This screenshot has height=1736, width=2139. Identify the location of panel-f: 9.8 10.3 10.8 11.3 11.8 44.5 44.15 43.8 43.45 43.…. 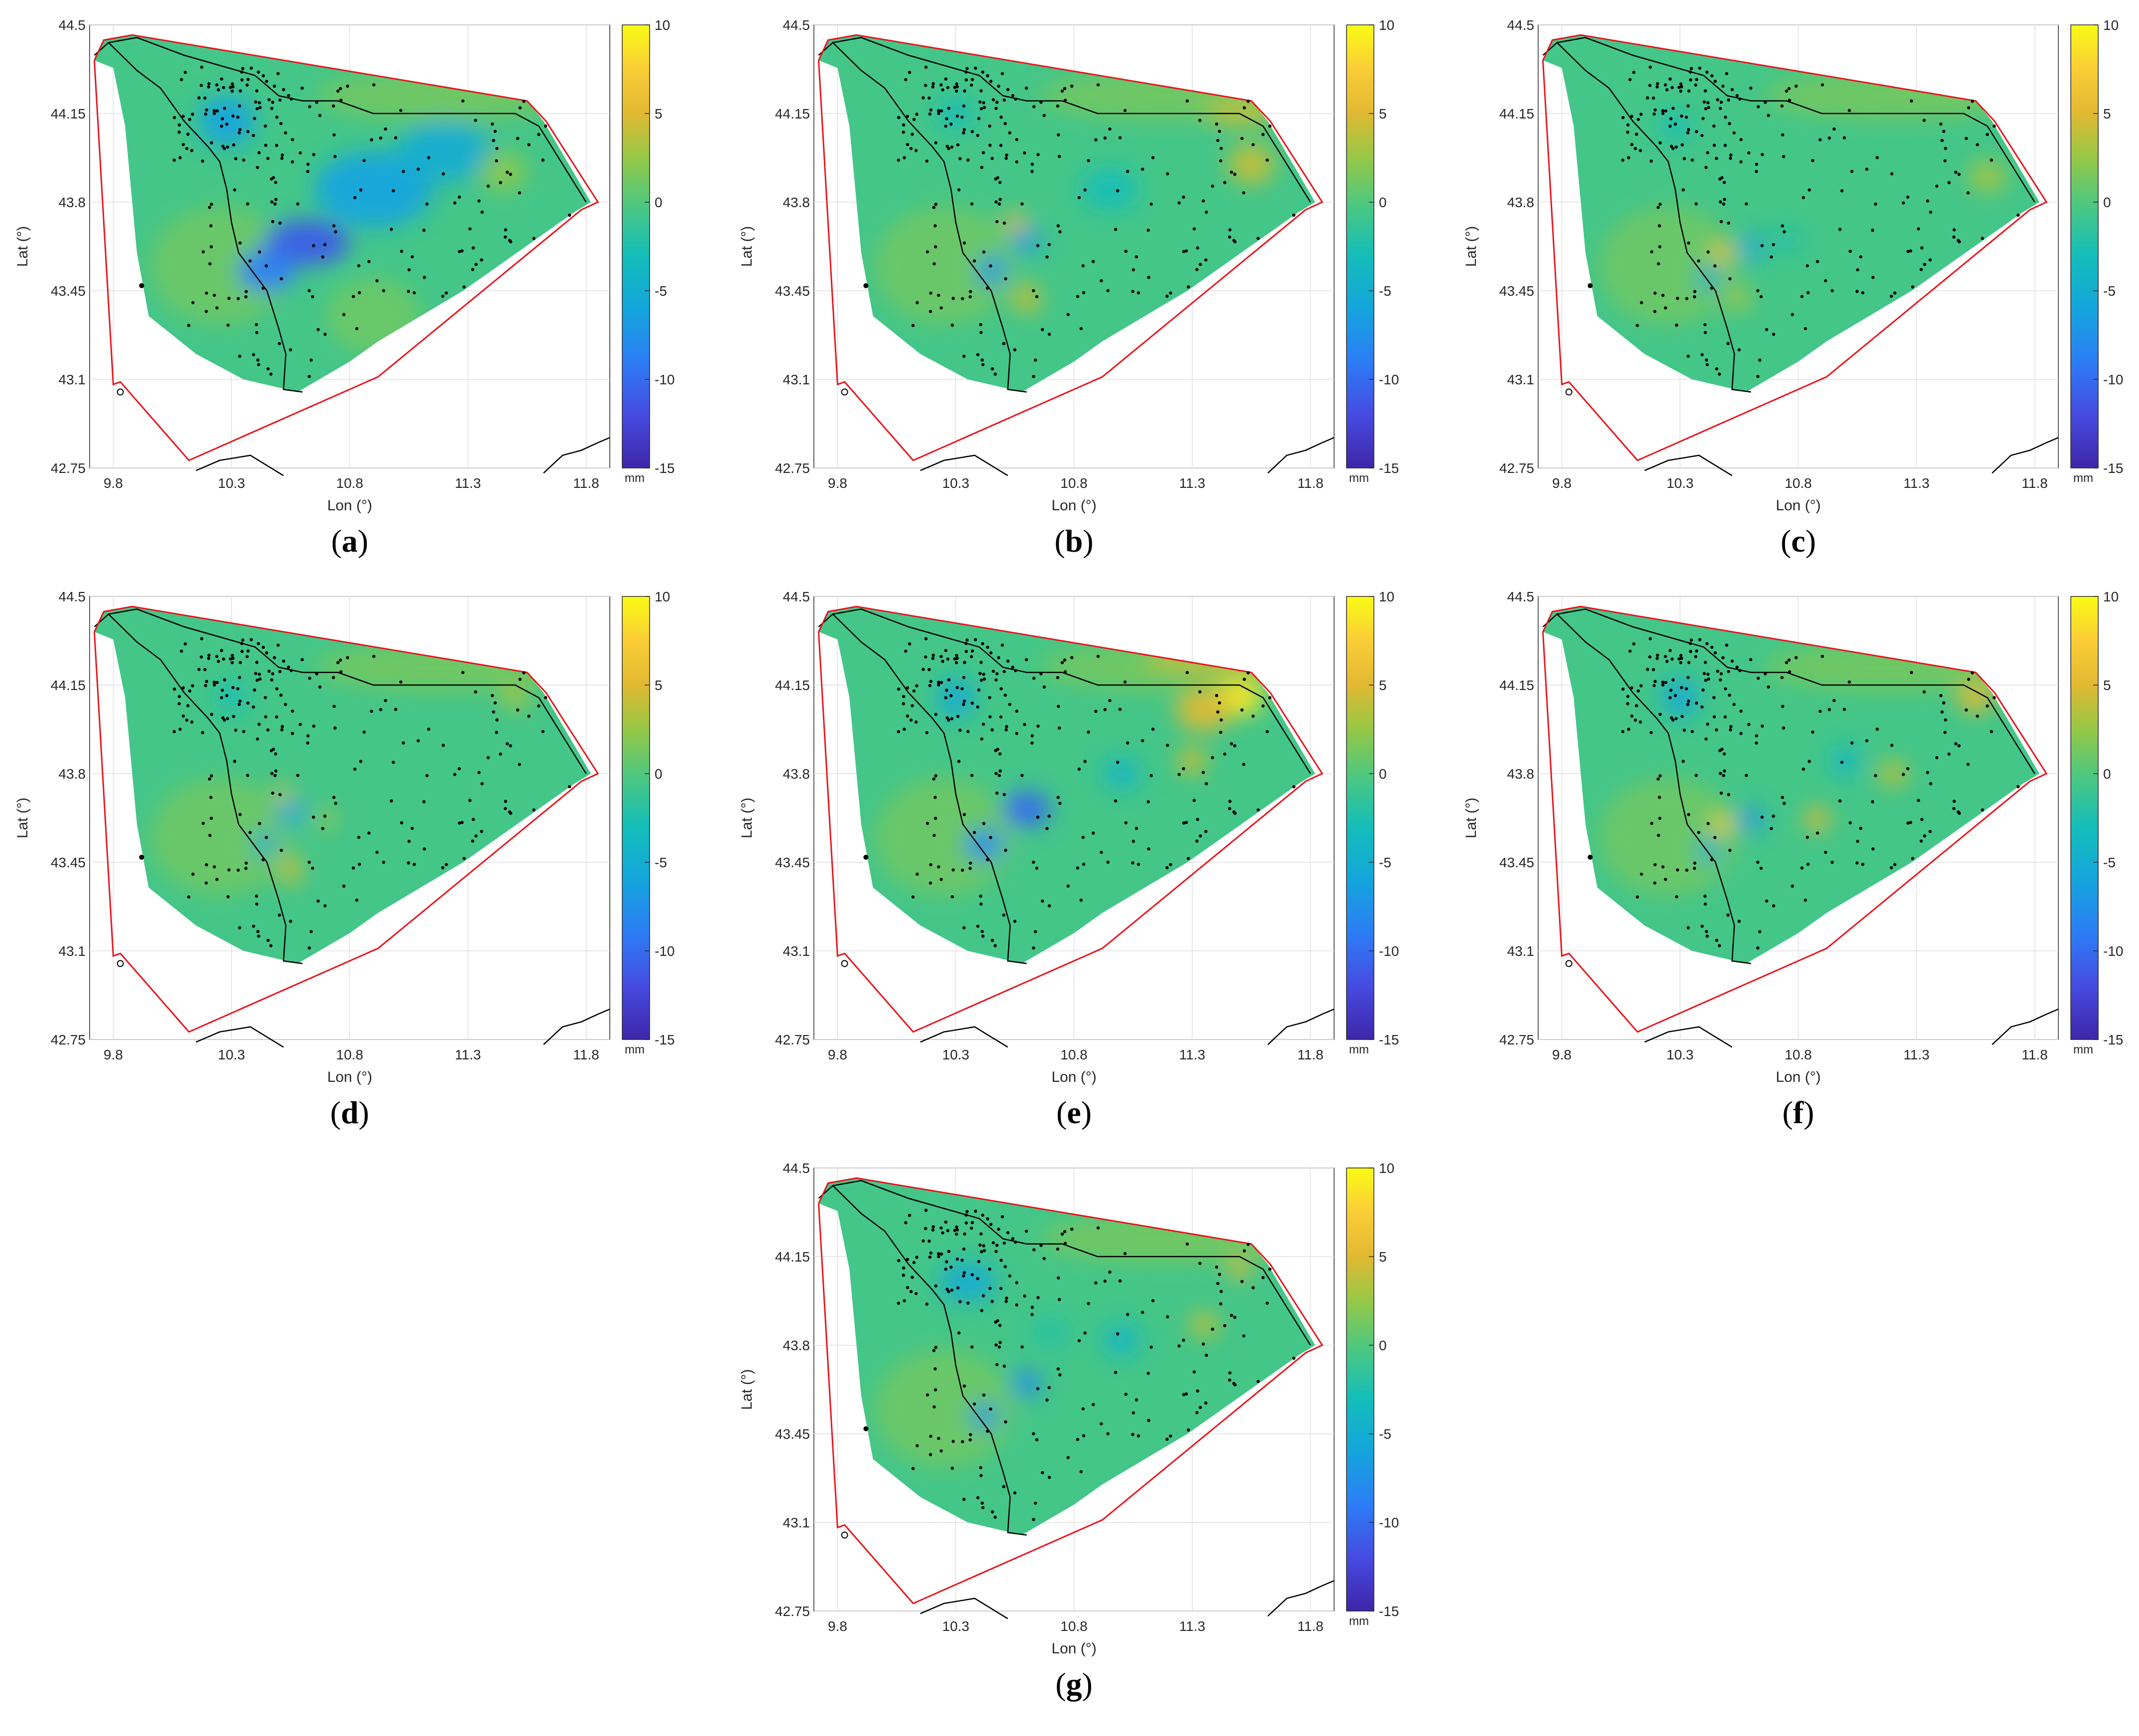
(1801, 855).